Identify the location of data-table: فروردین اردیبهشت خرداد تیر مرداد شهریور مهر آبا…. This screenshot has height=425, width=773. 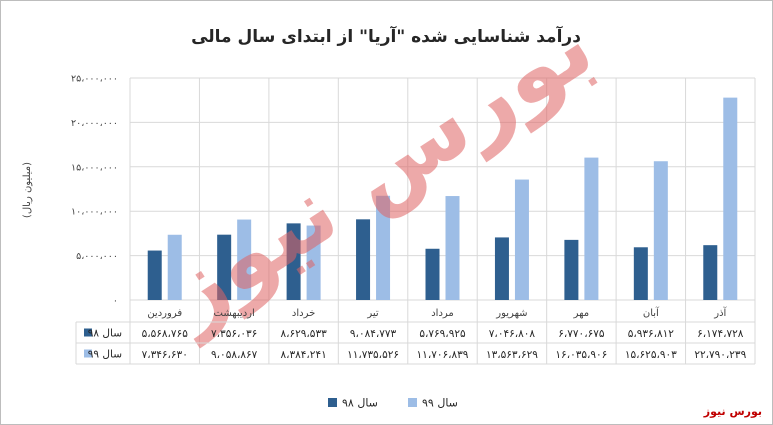
(415, 335).